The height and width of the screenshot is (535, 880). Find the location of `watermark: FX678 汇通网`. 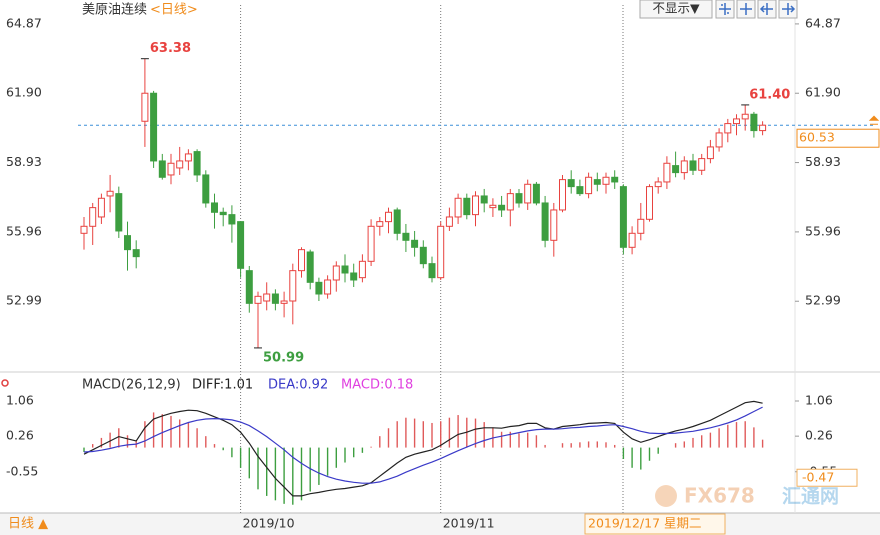

watermark: FX678 汇通网 is located at coordinates (747, 496).